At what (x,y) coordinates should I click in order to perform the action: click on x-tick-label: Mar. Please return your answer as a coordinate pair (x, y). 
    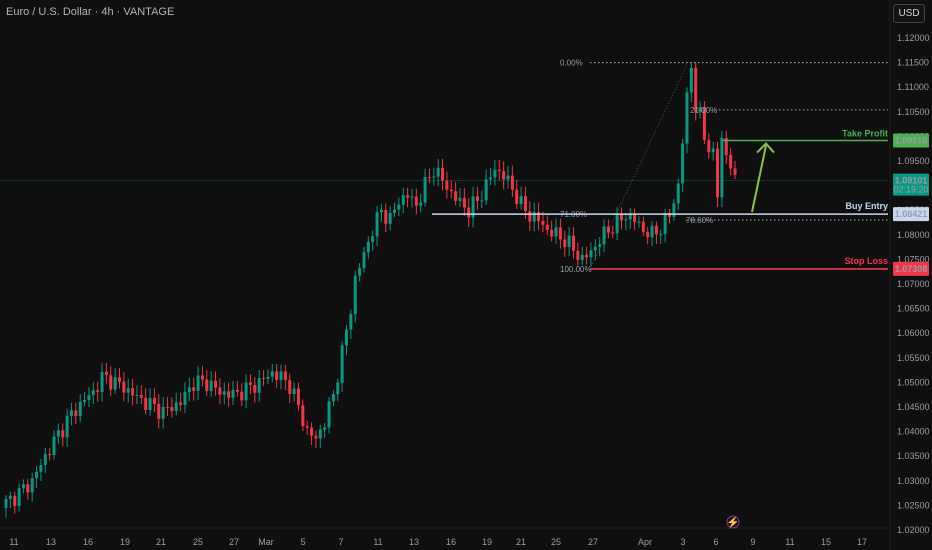
    Looking at the image, I should click on (266, 542).